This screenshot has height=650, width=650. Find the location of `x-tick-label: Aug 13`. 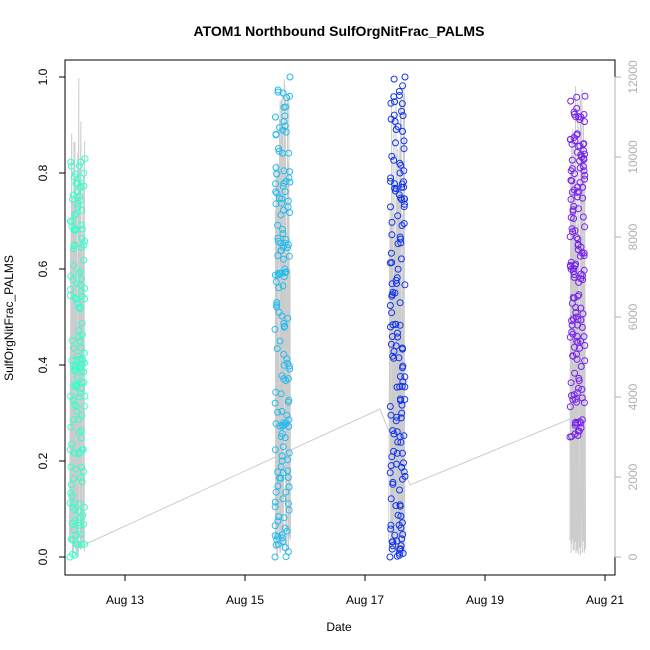

x-tick-label: Aug 13 is located at coordinates (125, 600).